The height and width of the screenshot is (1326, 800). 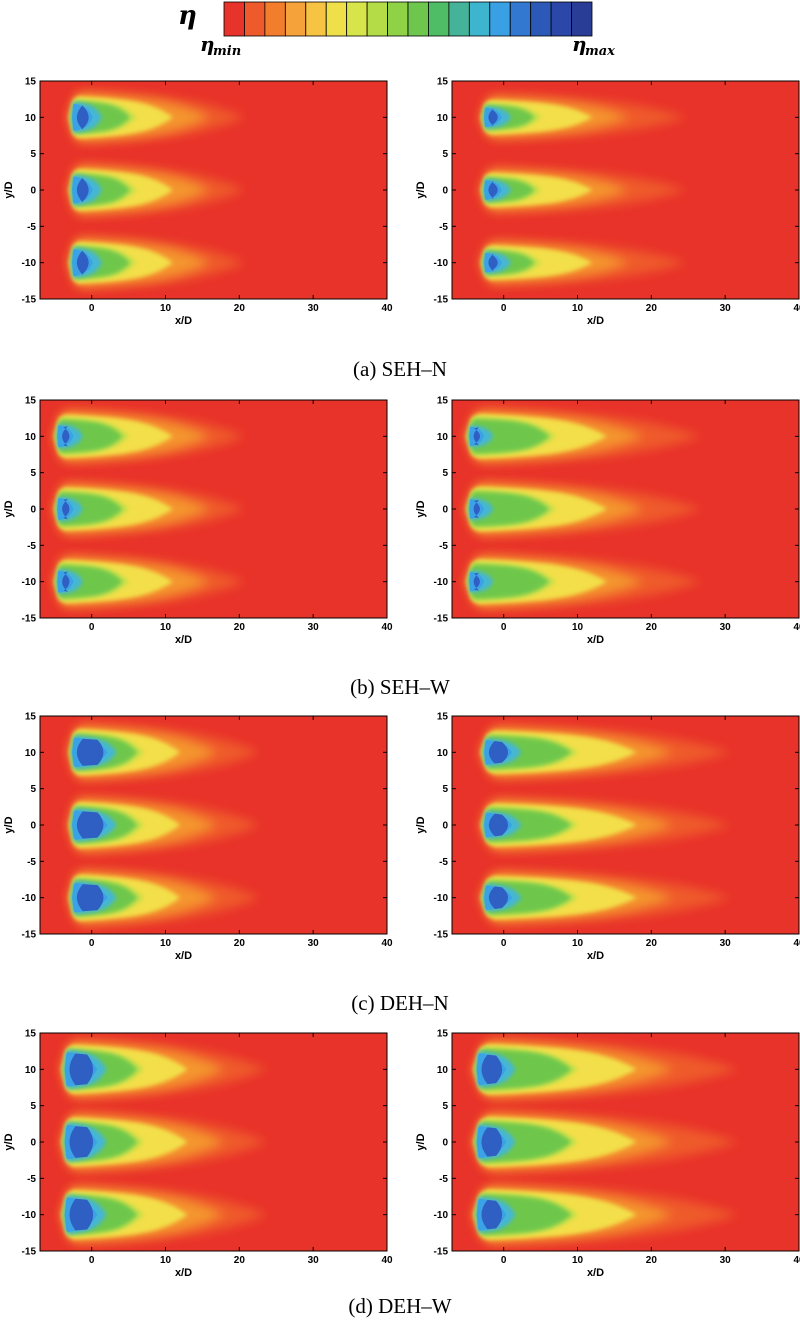 I want to click on panel-caption: (a) SEH–N, so click(x=400, y=369).